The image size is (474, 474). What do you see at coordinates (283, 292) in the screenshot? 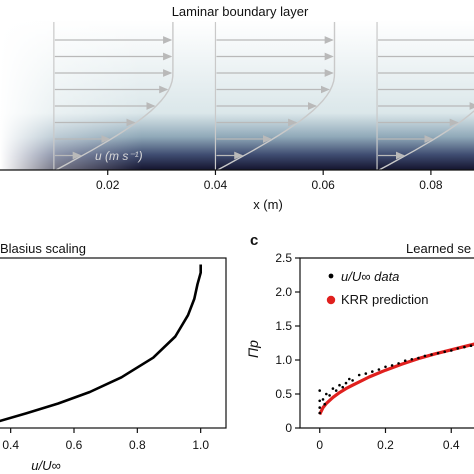
I see `y-tick-label-c: 2.0` at bounding box center [283, 292].